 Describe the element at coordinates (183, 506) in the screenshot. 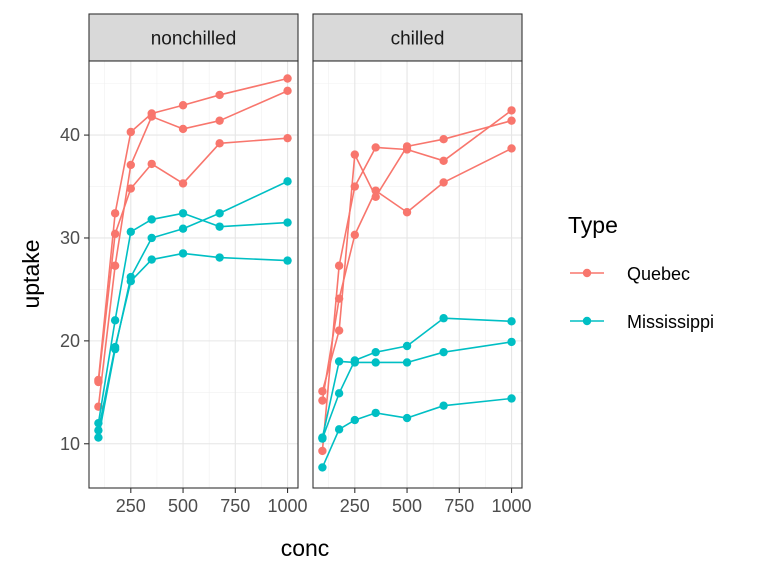

I see `x-tick-label: 500` at that location.